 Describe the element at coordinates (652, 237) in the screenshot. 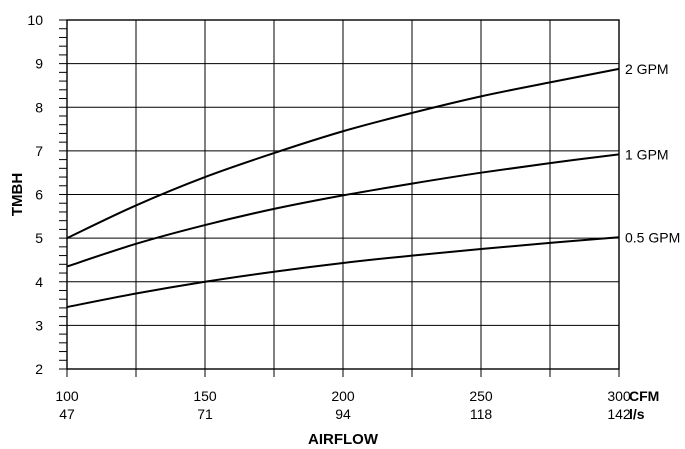

I see `series-label-2: 0.5 GPM` at that location.